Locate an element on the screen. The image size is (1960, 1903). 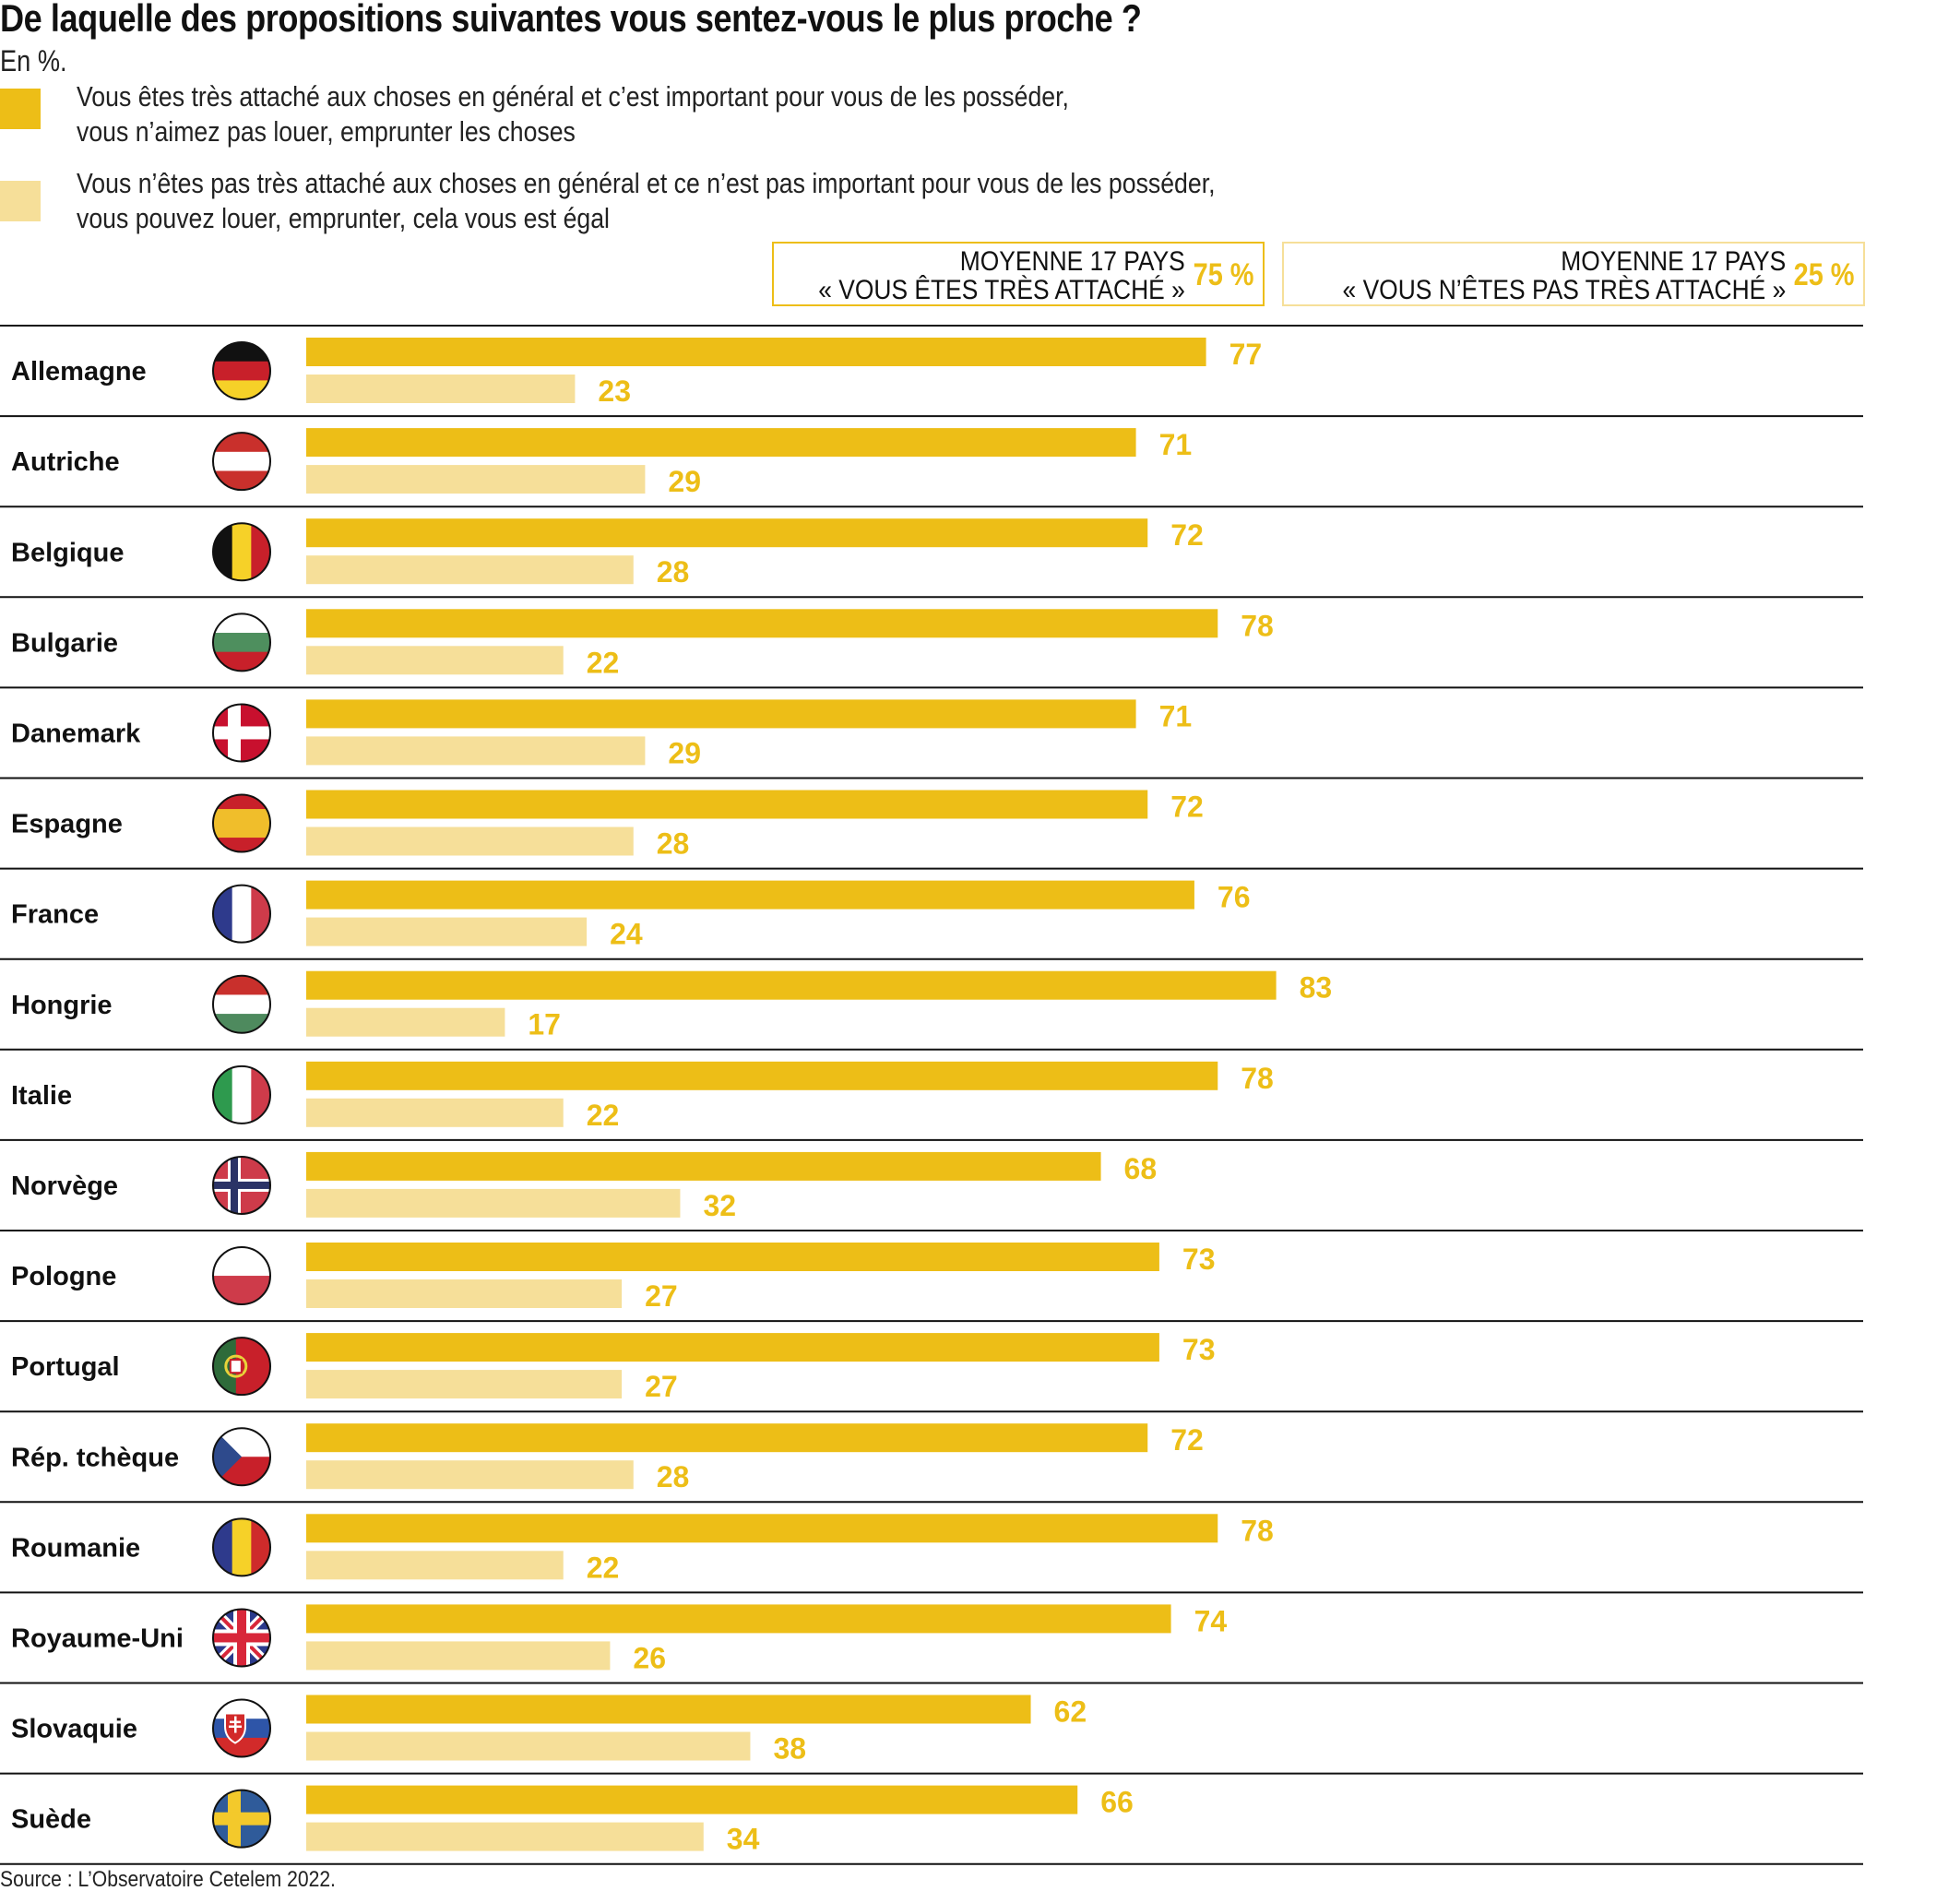
country-label: Portugal is located at coordinates (65, 1367).